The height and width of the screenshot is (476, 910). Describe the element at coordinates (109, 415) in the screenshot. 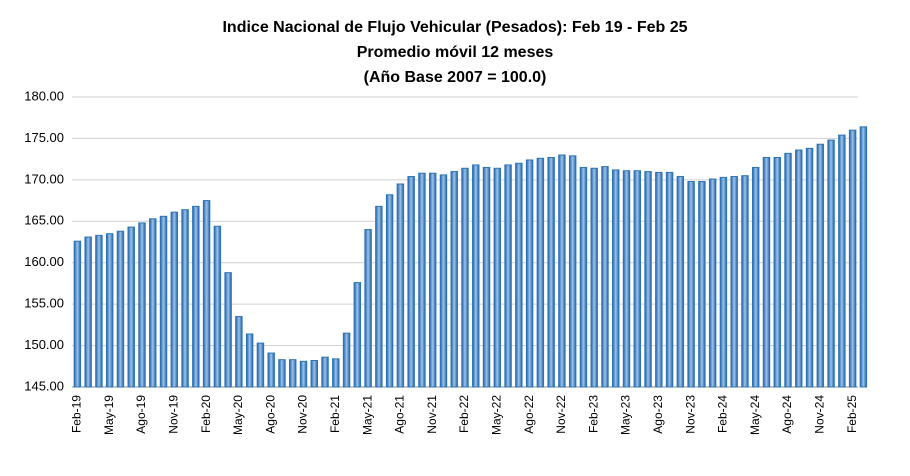

I see `x-tick-label: May-19` at that location.